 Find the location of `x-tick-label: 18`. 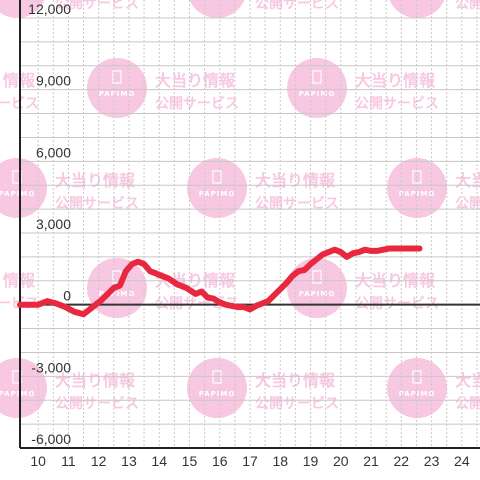

x-tick-label: 18 is located at coordinates (280, 461).